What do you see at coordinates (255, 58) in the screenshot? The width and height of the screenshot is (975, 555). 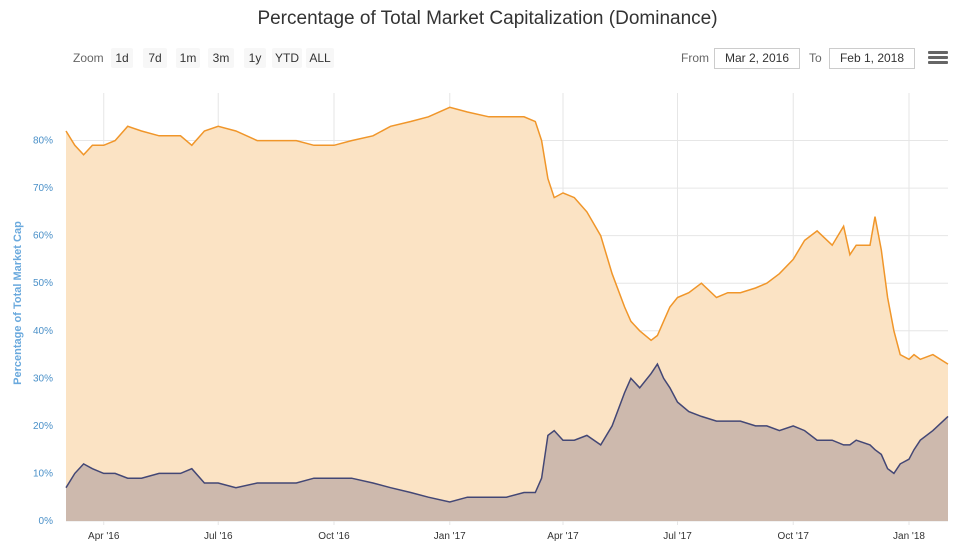 I see `zoom-1y-button: 1y` at bounding box center [255, 58].